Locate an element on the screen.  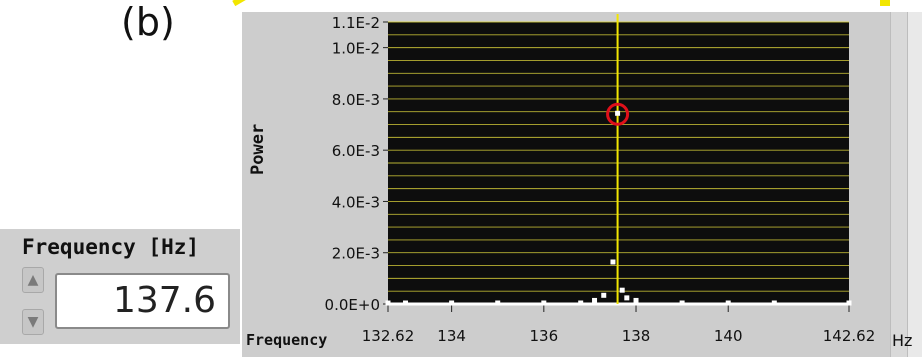
x-axis-unit: Hz is located at coordinates (902, 340).